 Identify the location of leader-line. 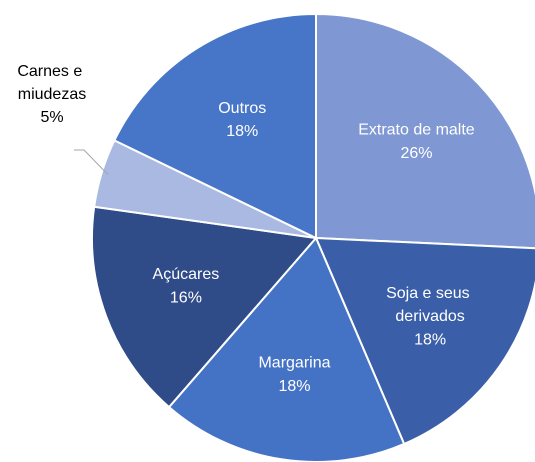
(91, 162).